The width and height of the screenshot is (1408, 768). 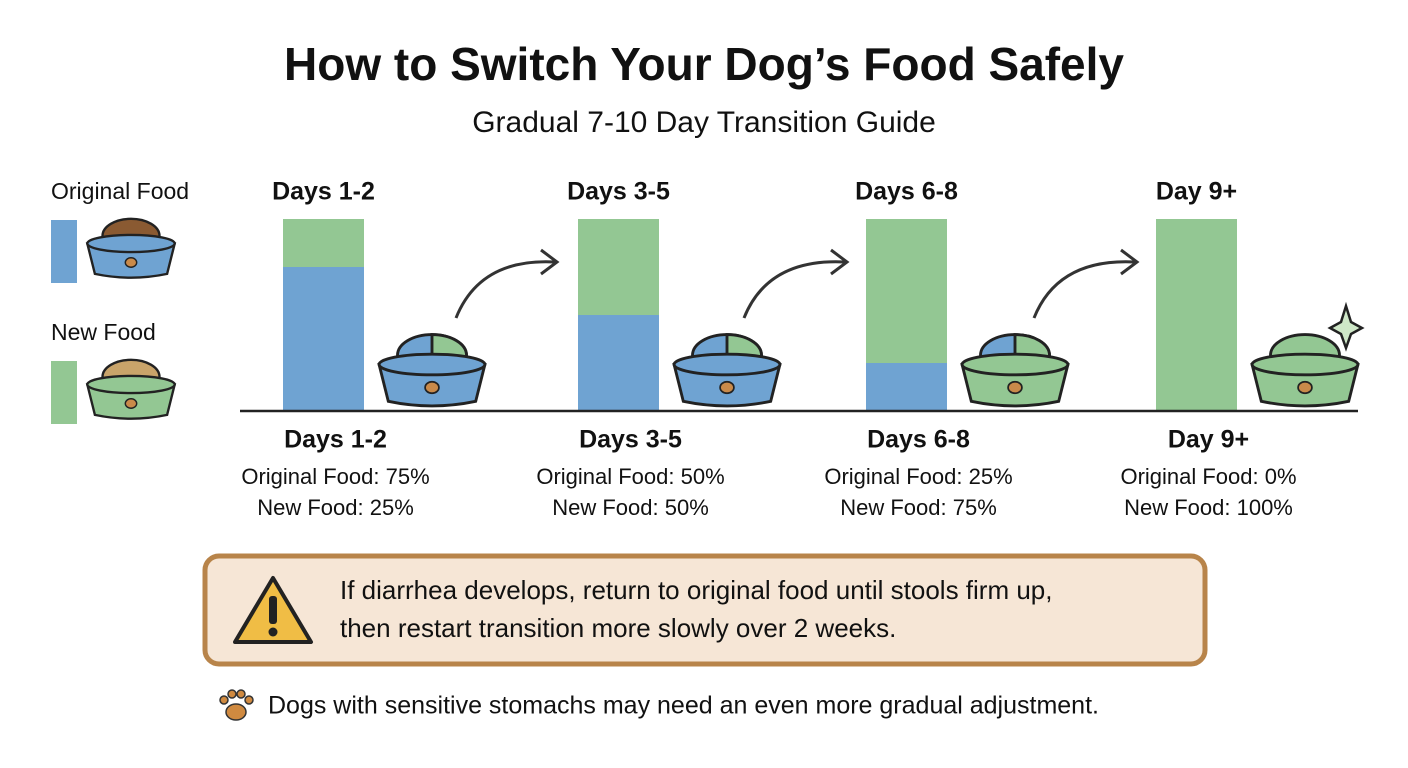 What do you see at coordinates (918, 476) in the screenshot?
I see `value-label: Original Food: 25%` at bounding box center [918, 476].